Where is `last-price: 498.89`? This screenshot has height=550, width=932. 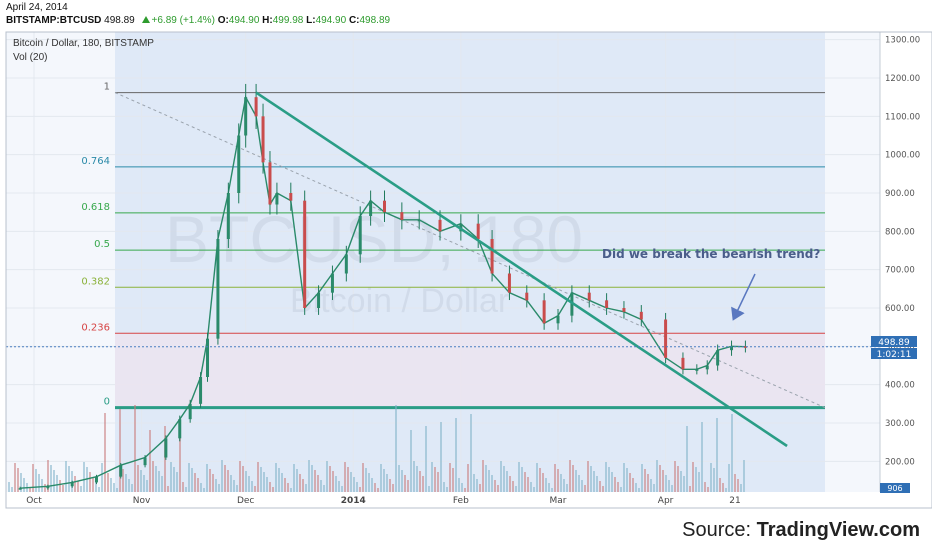
last-price: 498.89 is located at coordinates (119, 20).